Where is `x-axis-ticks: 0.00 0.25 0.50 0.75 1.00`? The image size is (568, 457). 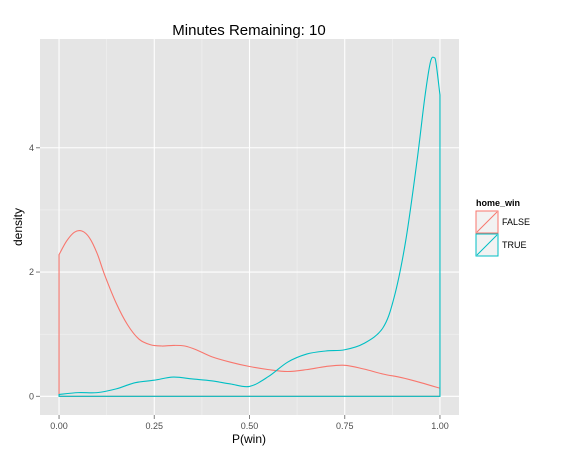 x-axis-ticks: 0.00 0.25 0.50 0.75 1.00 is located at coordinates (249, 423).